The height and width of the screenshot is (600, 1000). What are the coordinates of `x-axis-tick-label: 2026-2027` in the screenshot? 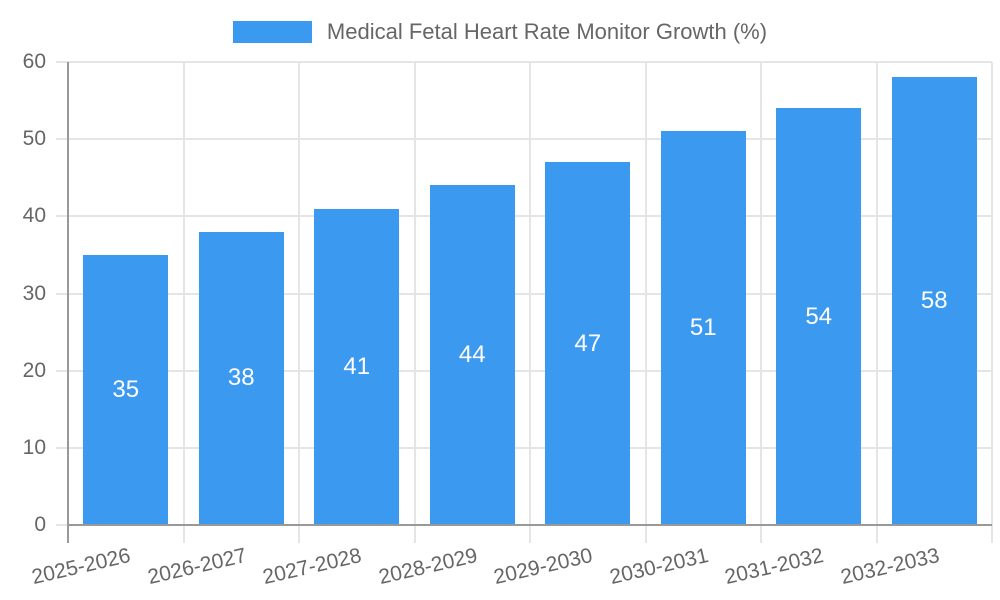 It's located at (197, 567).